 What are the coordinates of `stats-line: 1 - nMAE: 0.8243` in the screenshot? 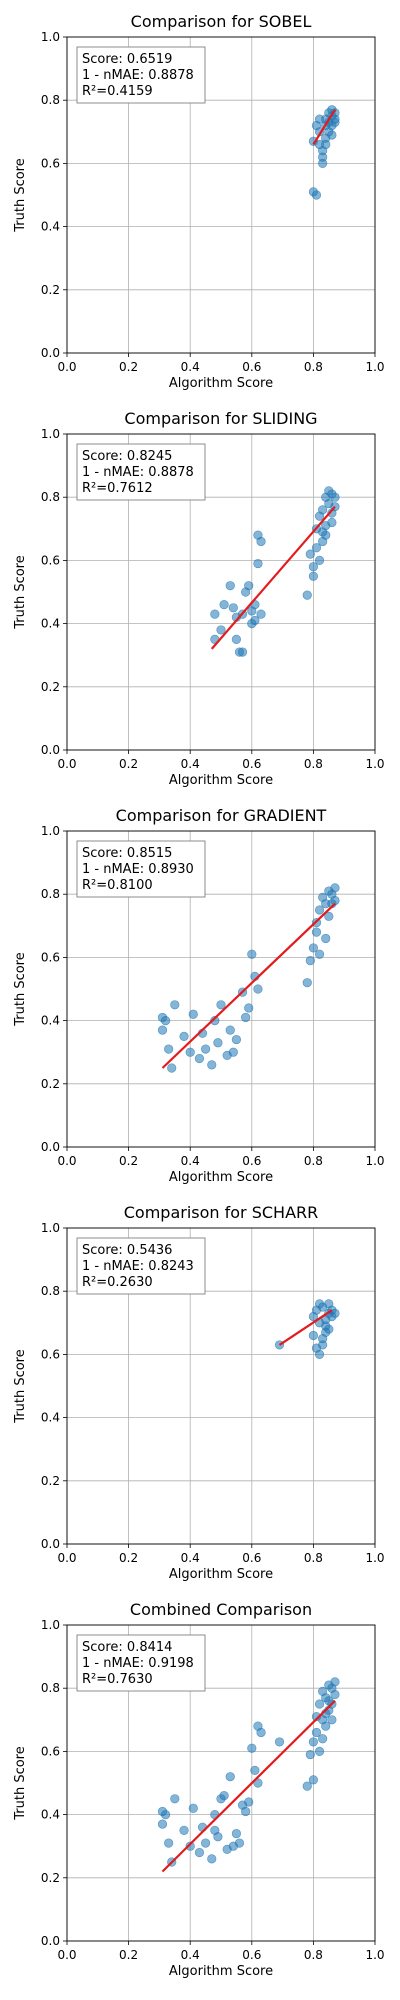 It's located at (138, 1266).